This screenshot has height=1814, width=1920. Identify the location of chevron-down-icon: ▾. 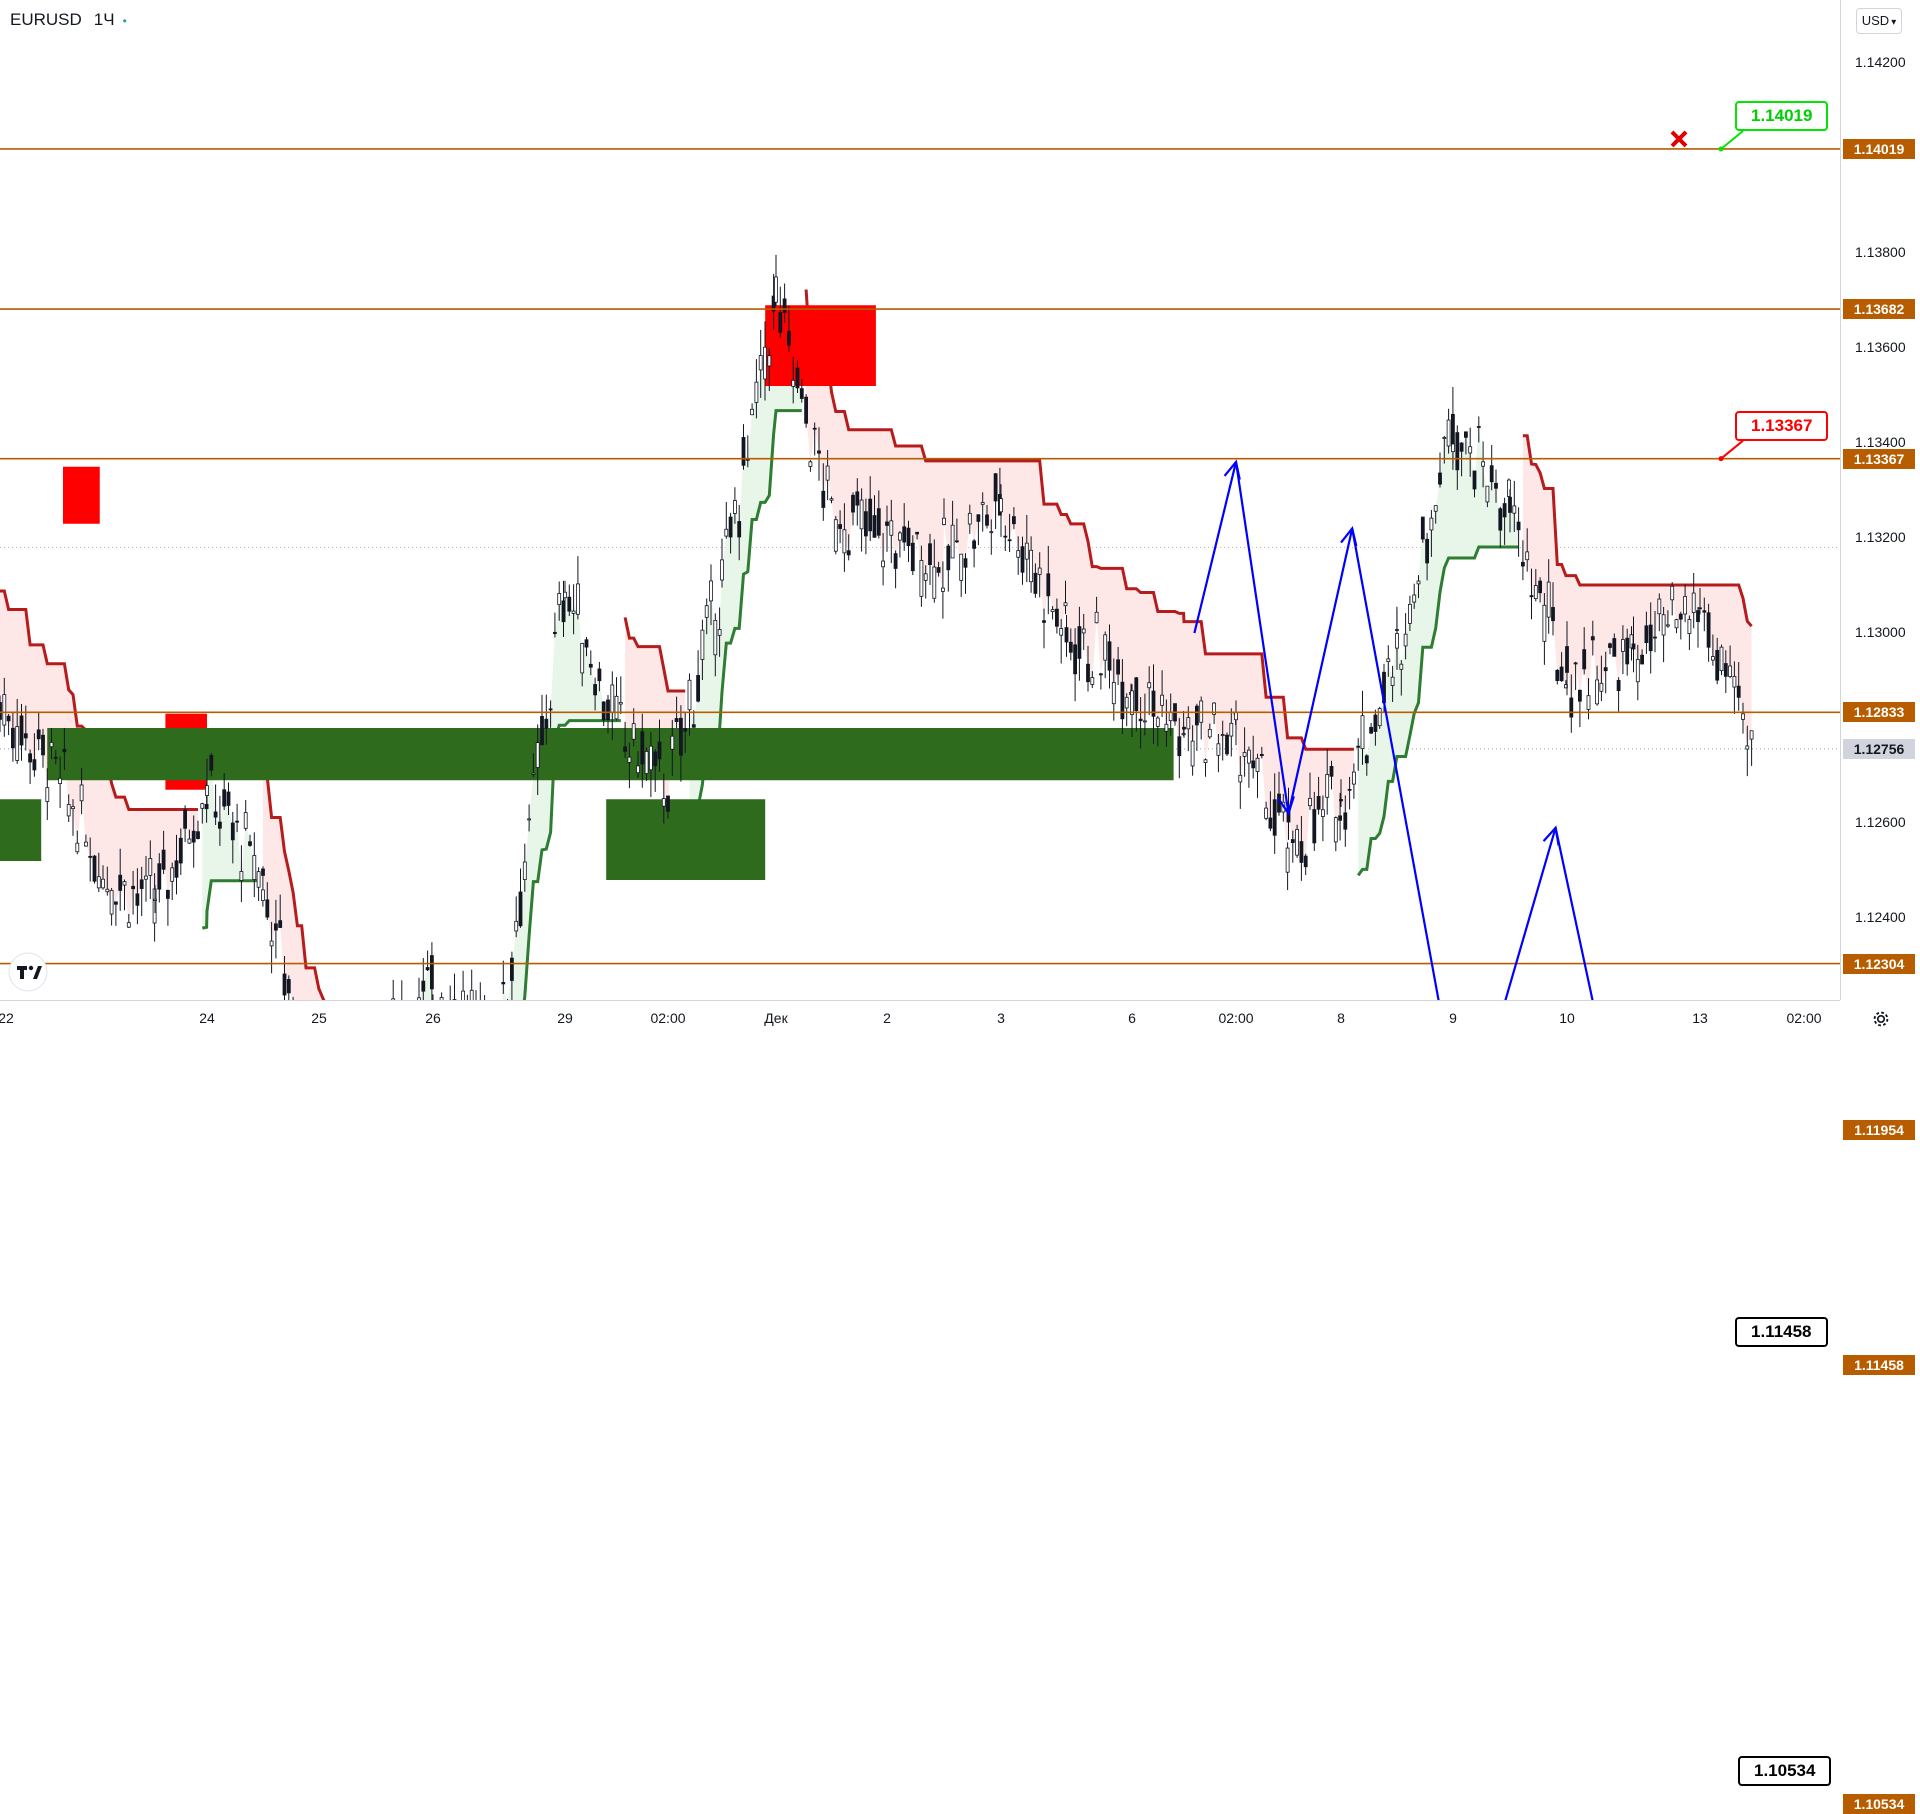
(1893, 22).